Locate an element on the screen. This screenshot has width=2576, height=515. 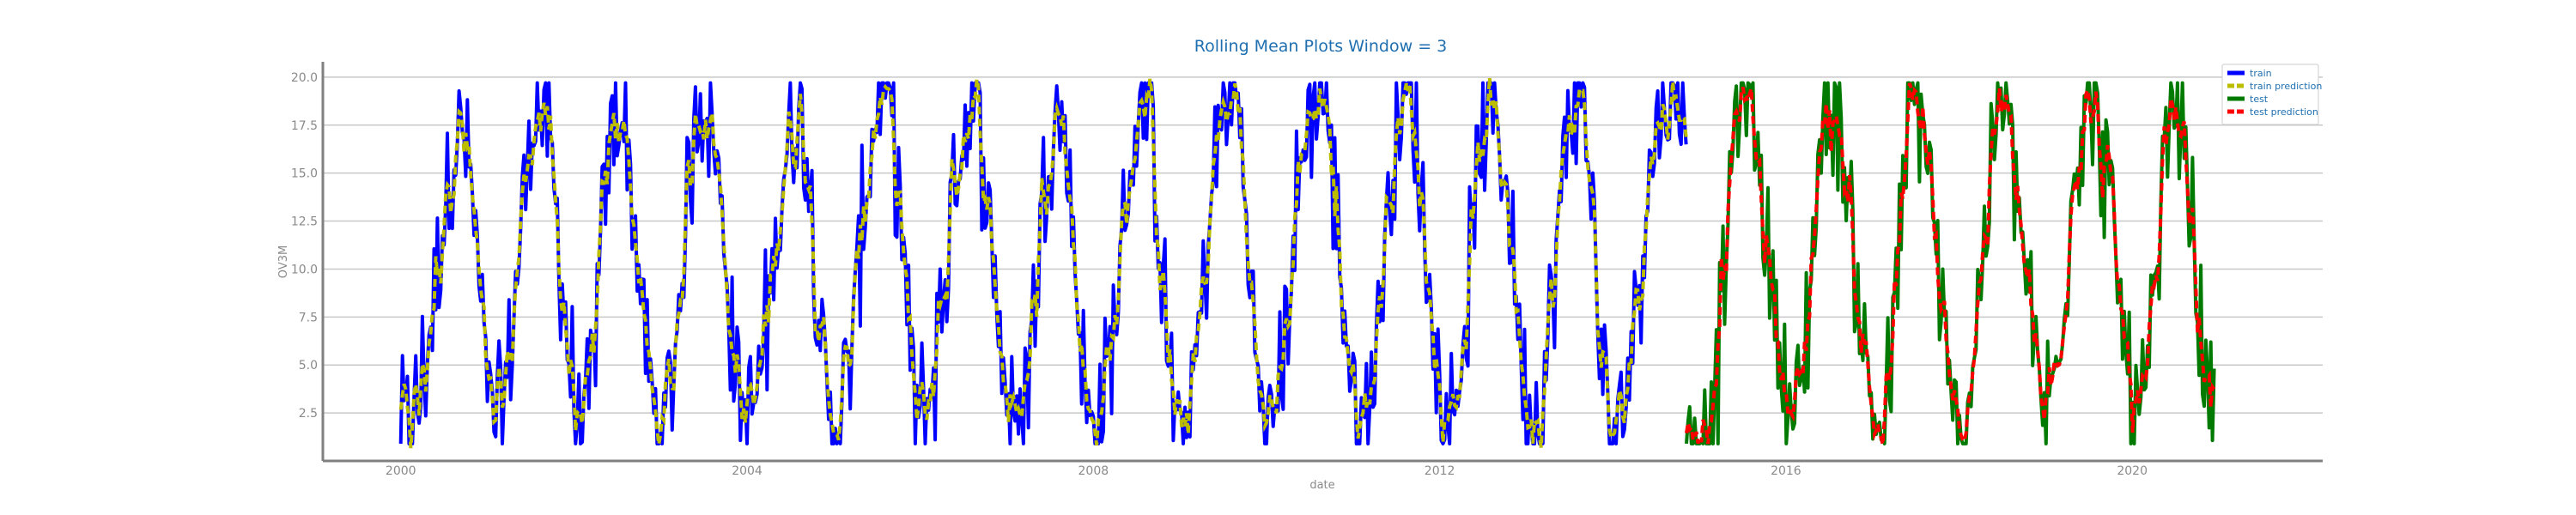
x-tick-label: 2020 is located at coordinates (2133, 471).